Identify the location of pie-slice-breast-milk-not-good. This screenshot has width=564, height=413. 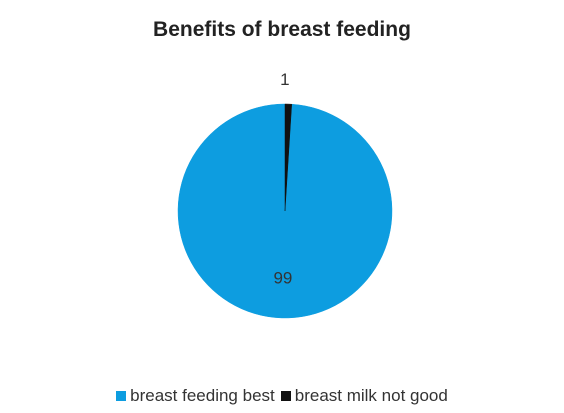
(288, 157).